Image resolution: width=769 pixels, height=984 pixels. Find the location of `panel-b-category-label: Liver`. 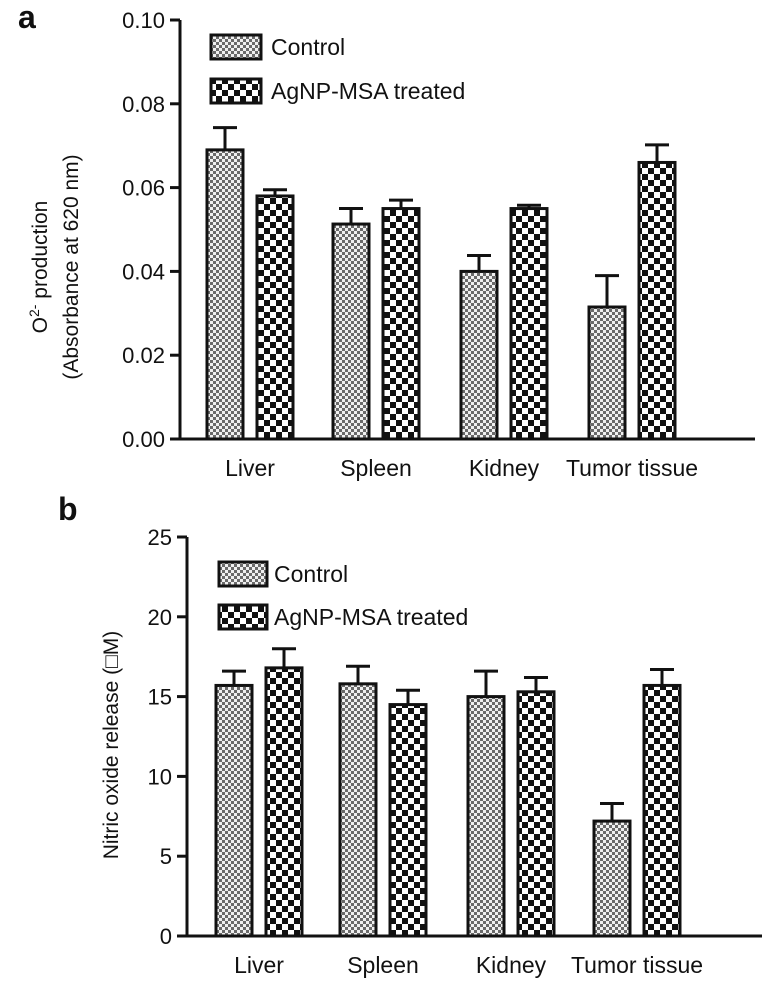

panel-b-category-label: Liver is located at coordinates (259, 965).